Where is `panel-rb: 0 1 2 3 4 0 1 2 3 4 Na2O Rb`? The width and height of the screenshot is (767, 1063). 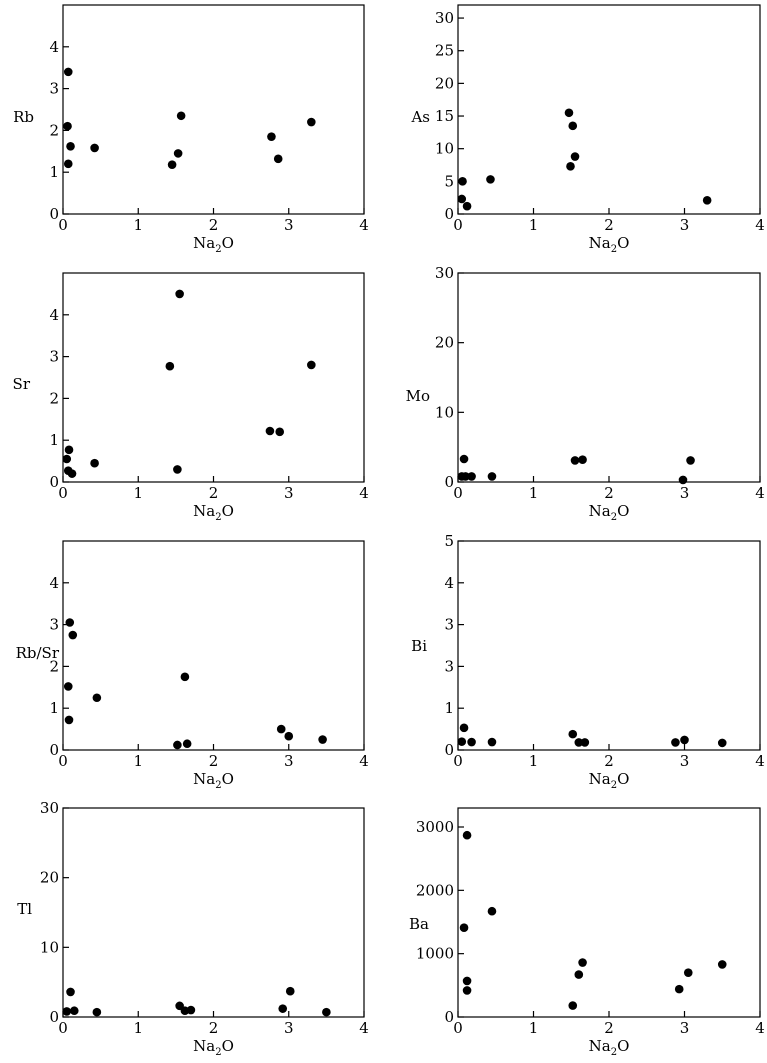
panel-rb: 0 1 2 3 4 0 1 2 3 4 Na2O Rb is located at coordinates (191, 129).